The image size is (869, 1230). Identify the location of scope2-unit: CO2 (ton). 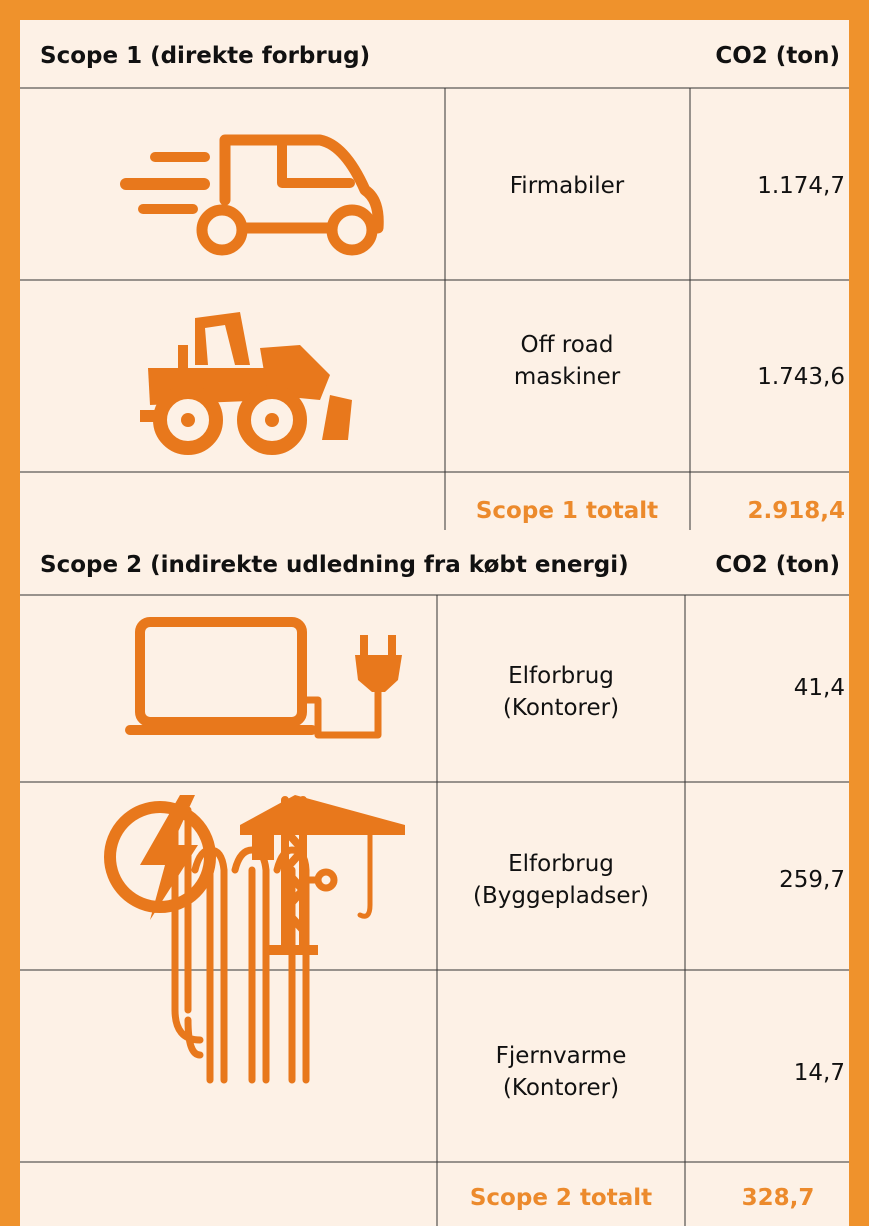
(777, 565).